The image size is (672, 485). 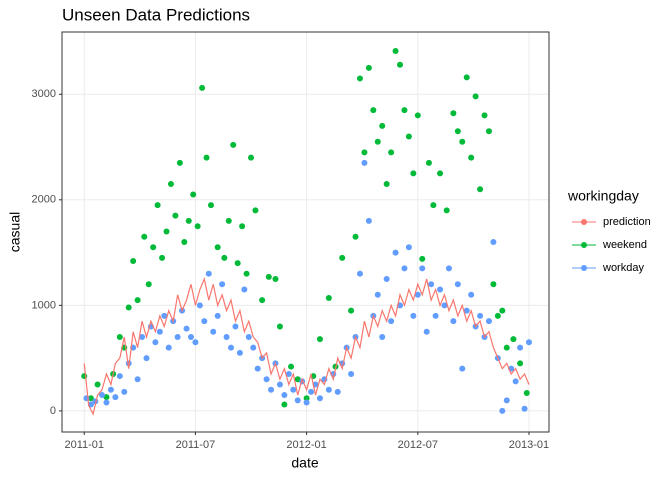 I want to click on y-tick-label: 1000, so click(x=44, y=305).